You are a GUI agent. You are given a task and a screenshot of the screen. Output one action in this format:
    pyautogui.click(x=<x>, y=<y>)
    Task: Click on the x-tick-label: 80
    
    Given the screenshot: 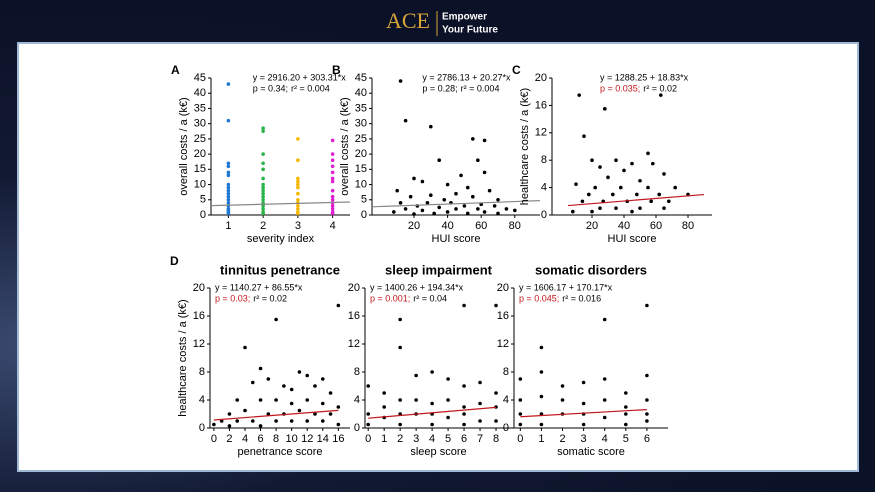 What is the action you would take?
    pyautogui.click(x=688, y=226)
    